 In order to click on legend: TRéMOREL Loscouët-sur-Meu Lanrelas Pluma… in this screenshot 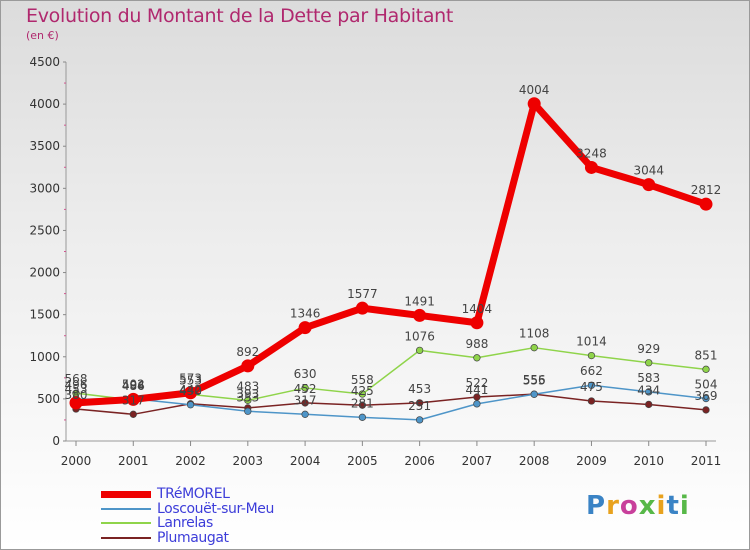, I will do `click(187, 516)`.